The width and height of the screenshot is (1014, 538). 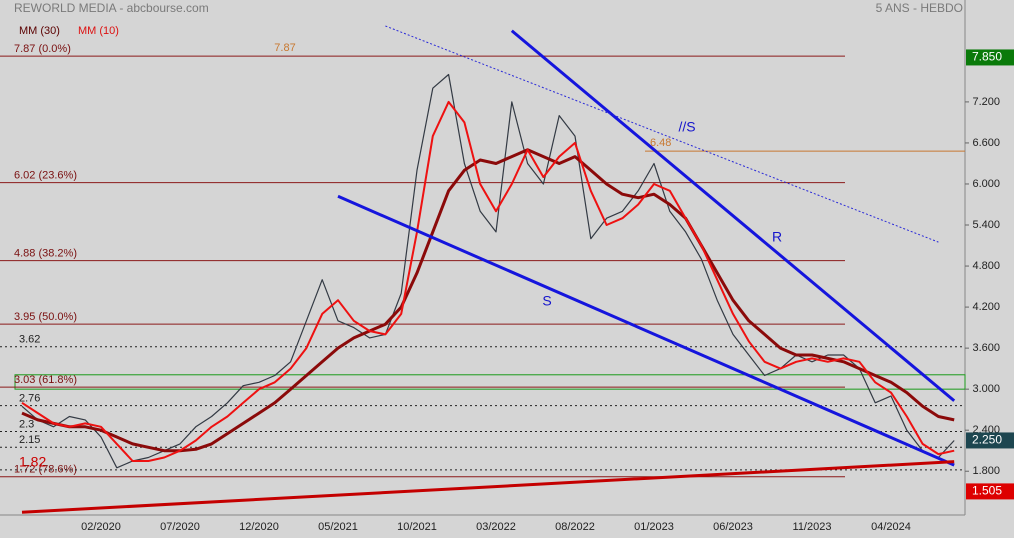 I want to click on x-tick-label: 12/2020, so click(x=259, y=527).